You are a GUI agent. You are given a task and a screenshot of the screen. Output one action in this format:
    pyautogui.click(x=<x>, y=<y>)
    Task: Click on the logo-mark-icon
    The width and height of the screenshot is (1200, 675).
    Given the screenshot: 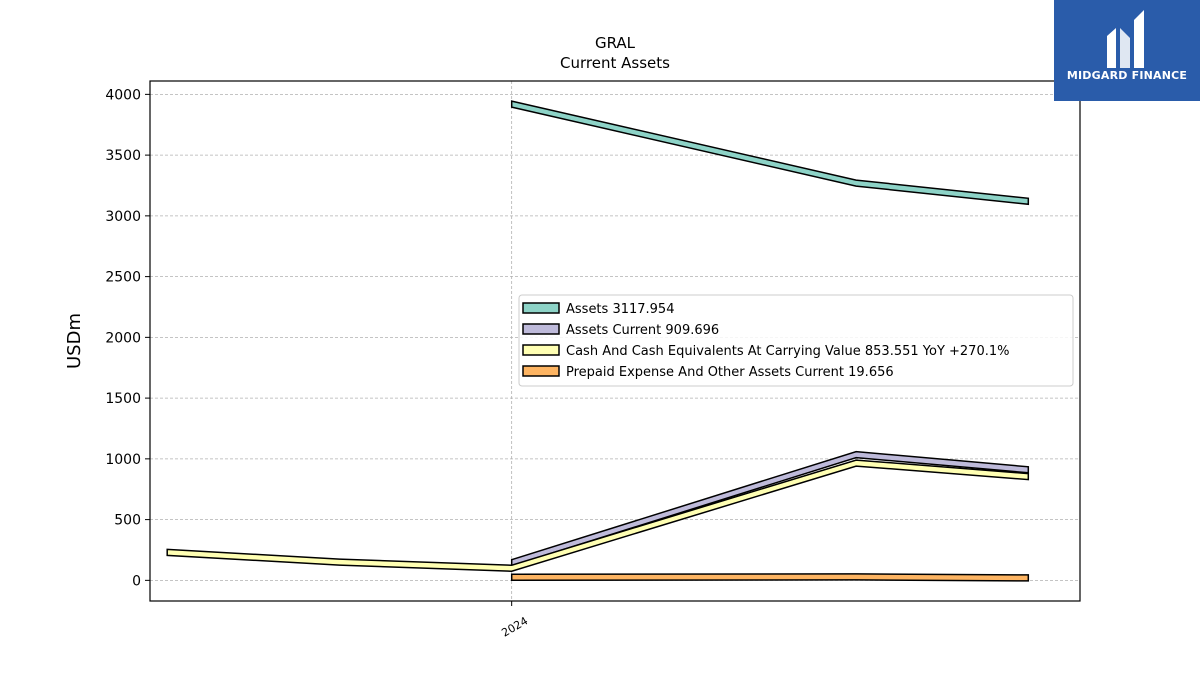 What is the action you would take?
    pyautogui.click(x=1125, y=39)
    